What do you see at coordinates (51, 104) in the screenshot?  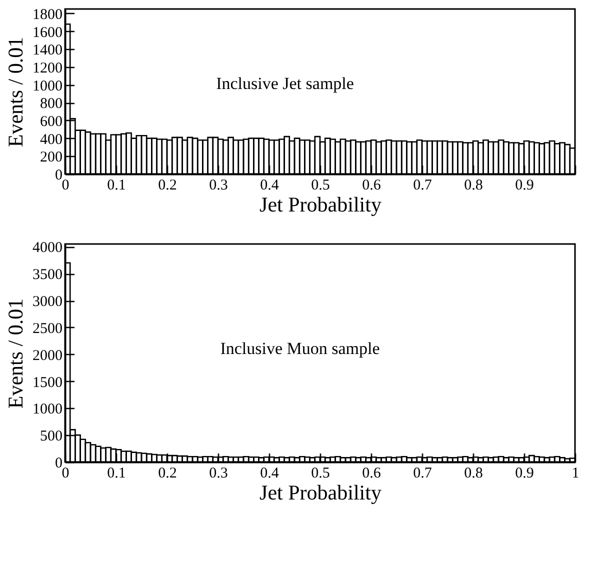 I see `y-tick-label: 800` at bounding box center [51, 104].